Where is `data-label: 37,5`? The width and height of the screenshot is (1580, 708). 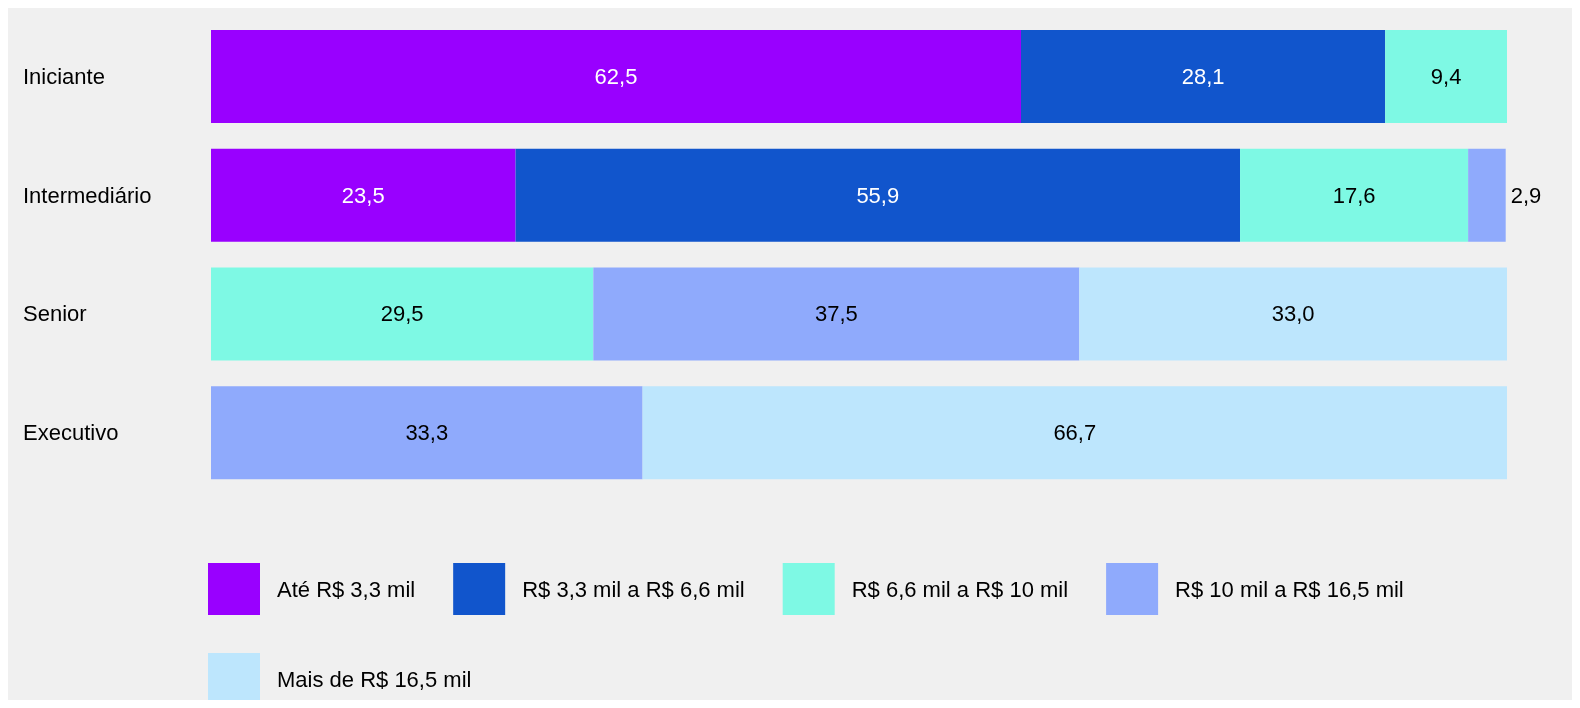
data-label: 37,5 is located at coordinates (836, 314).